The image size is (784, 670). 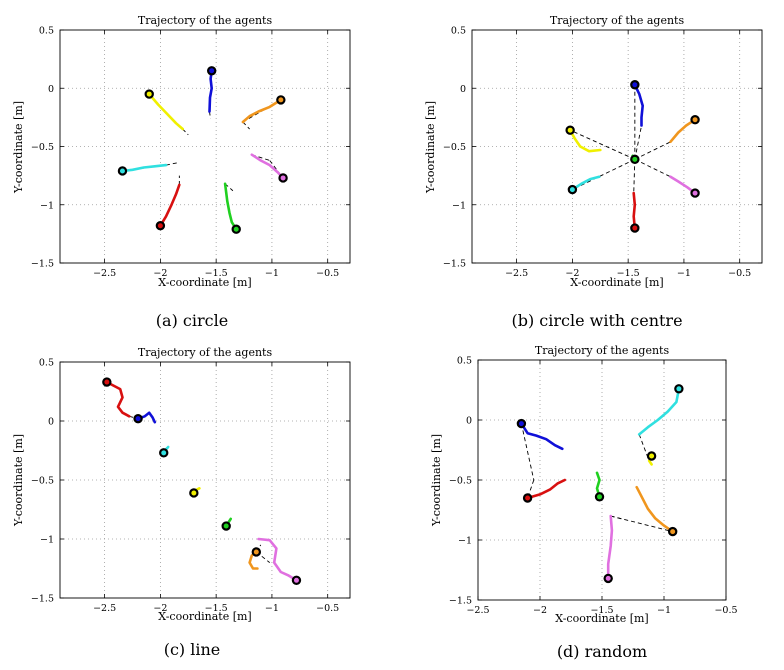 I want to click on agent-marker-red, so click(x=635, y=228).